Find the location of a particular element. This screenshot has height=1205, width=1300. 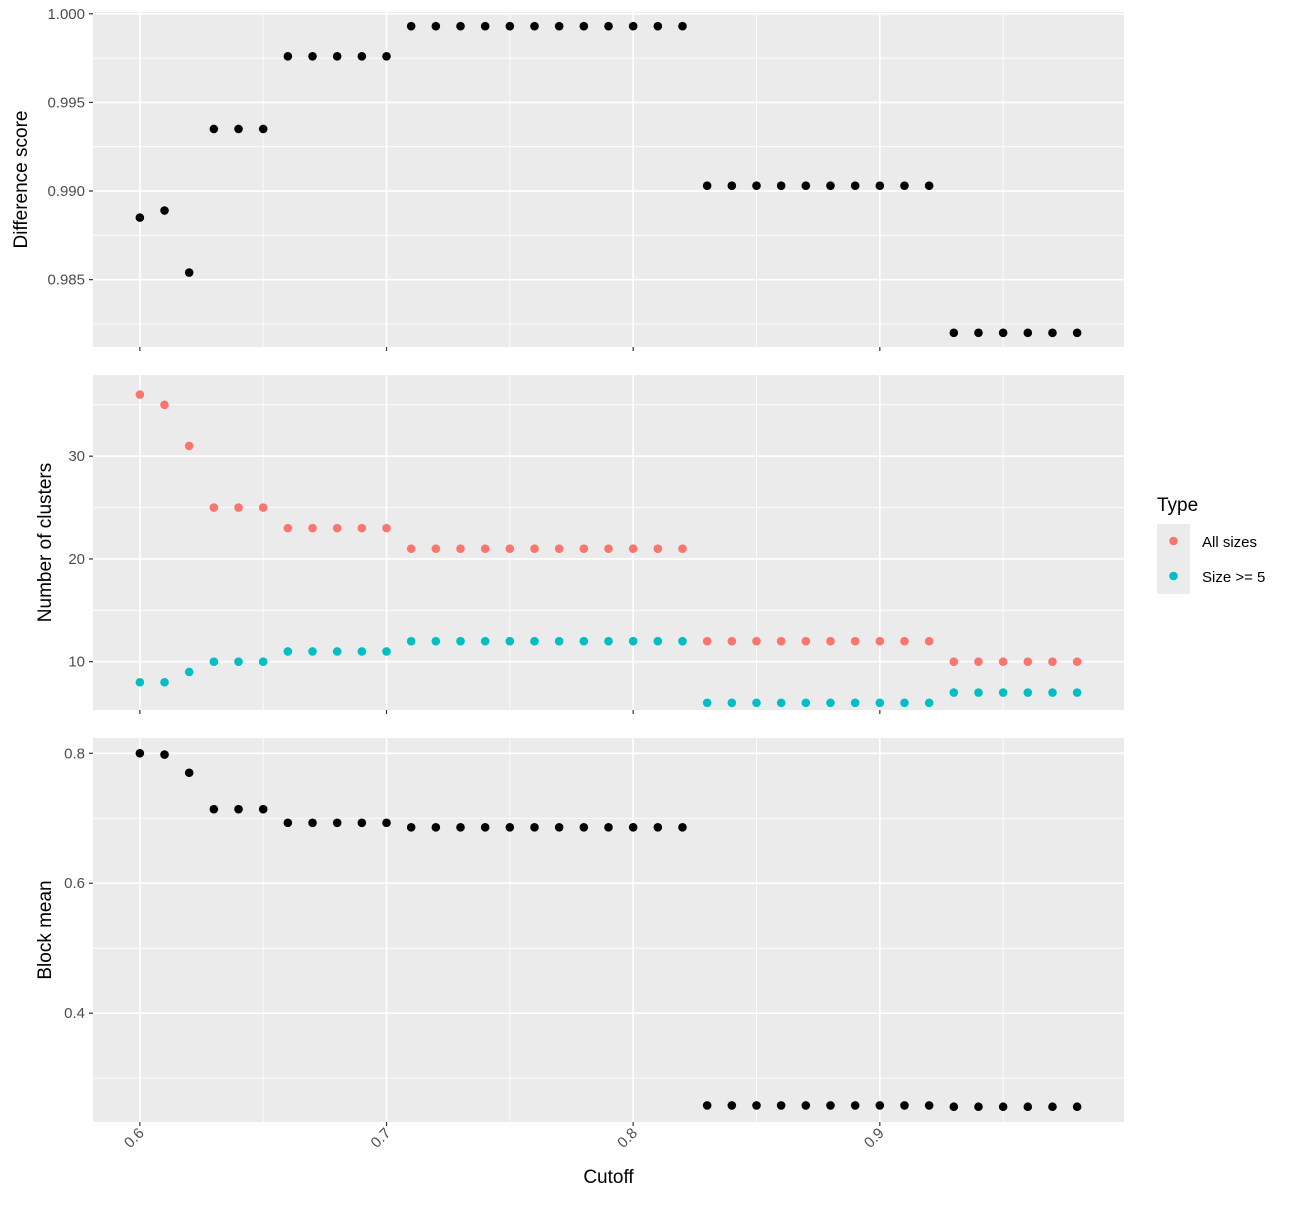

x-tick-label: 0.7 is located at coordinates (381, 1138).